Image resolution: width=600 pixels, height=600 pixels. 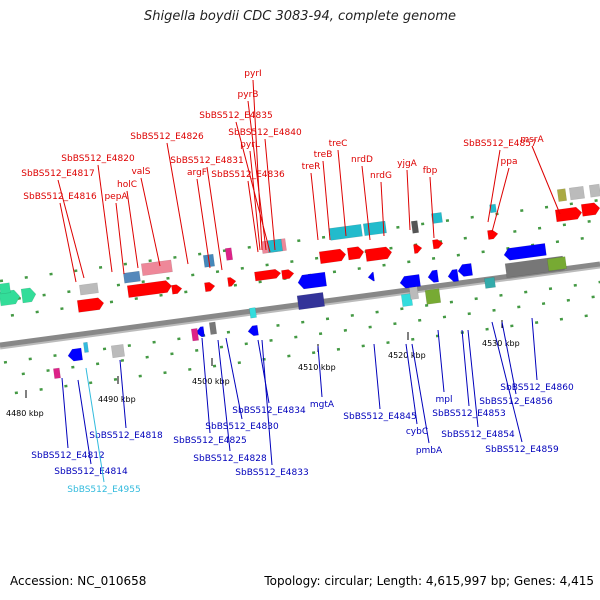 What do you see at coordinates (311, 167) in the screenshot?
I see `gene-label-forward: treR` at bounding box center [311, 167].